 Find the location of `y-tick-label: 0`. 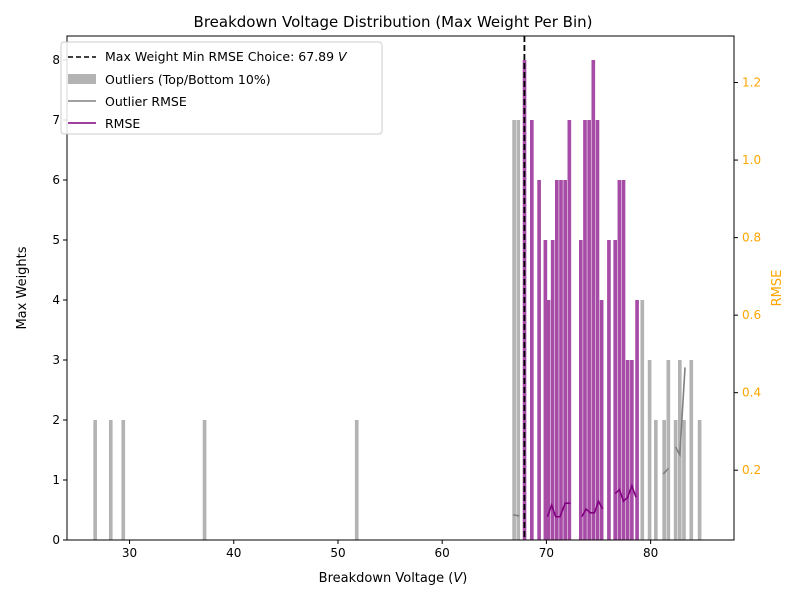

y-tick-label: 0 is located at coordinates (56, 540).